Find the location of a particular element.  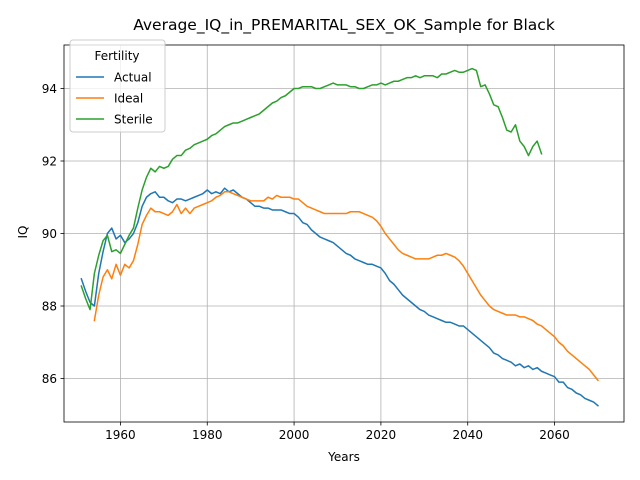

x-tick-label: 1980 is located at coordinates (207, 435).